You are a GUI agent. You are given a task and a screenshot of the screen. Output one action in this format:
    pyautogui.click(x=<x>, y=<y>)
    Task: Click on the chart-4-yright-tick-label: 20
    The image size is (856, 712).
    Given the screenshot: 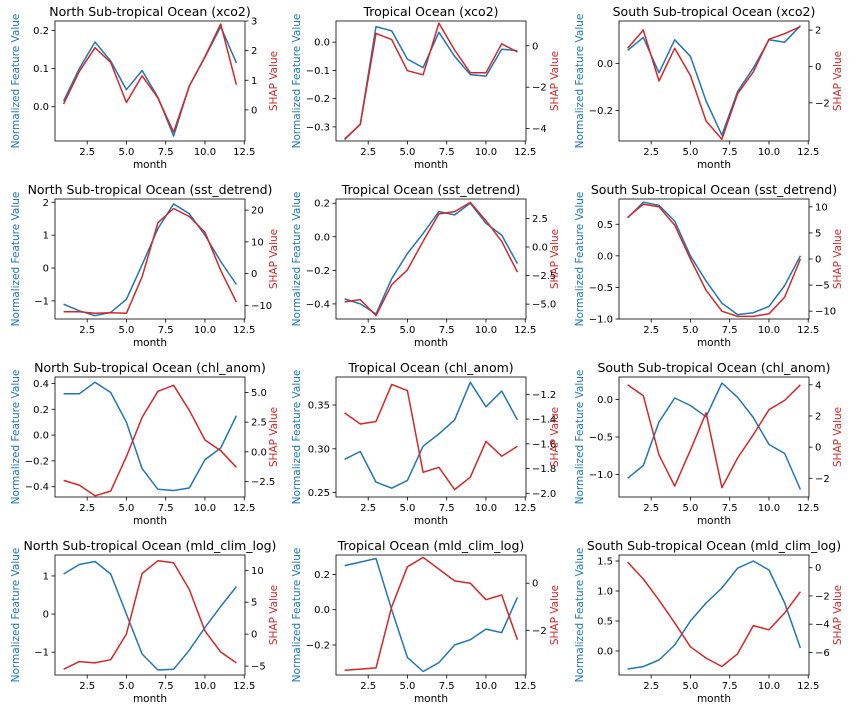 What is the action you would take?
    pyautogui.click(x=257, y=211)
    